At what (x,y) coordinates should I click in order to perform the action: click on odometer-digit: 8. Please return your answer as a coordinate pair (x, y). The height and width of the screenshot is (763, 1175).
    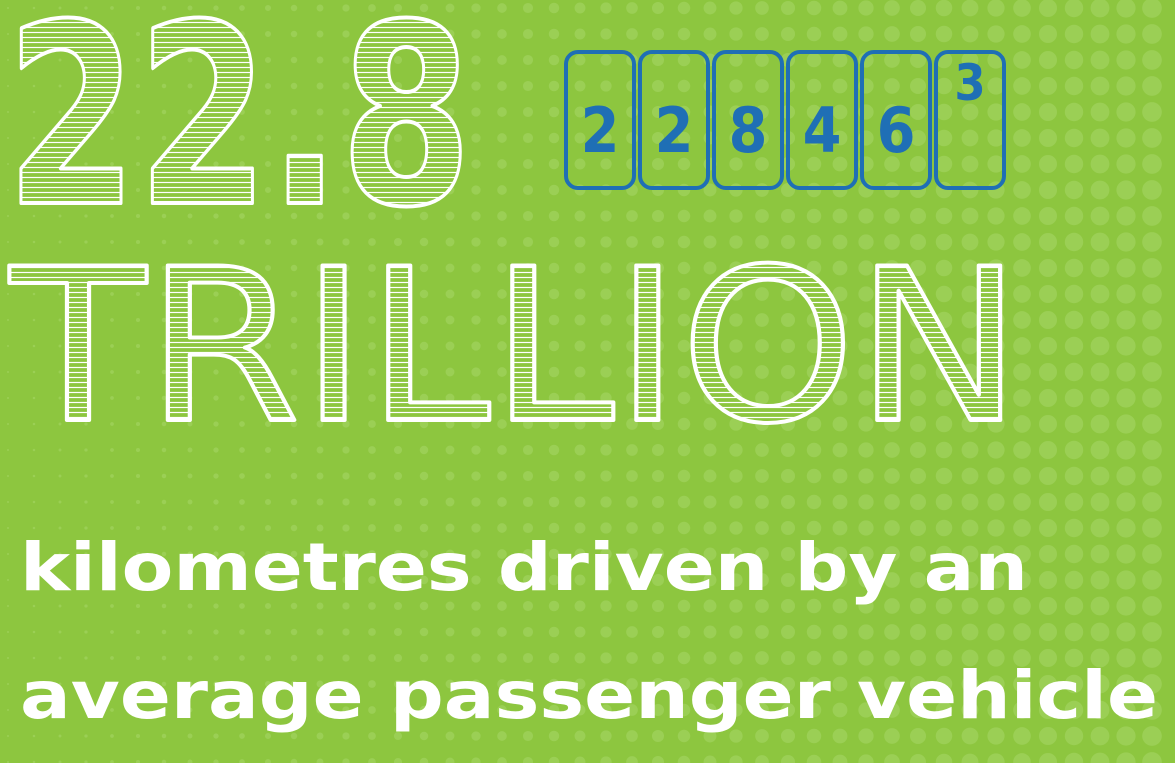
    Looking at the image, I should click on (748, 130).